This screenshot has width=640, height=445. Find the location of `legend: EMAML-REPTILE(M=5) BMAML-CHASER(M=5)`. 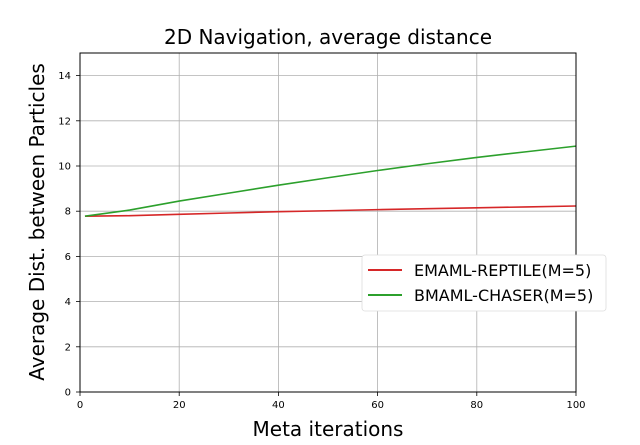

legend: EMAML-REPTILE(M=5) BMAML-CHASER(M=5) is located at coordinates (484, 283).